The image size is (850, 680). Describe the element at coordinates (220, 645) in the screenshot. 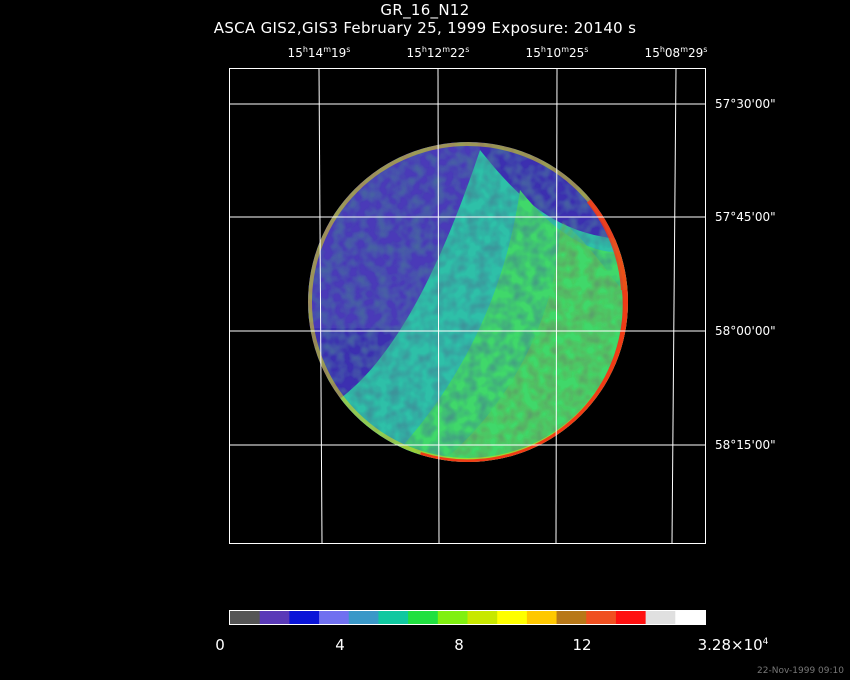

I see `colorbar-label: 0` at that location.